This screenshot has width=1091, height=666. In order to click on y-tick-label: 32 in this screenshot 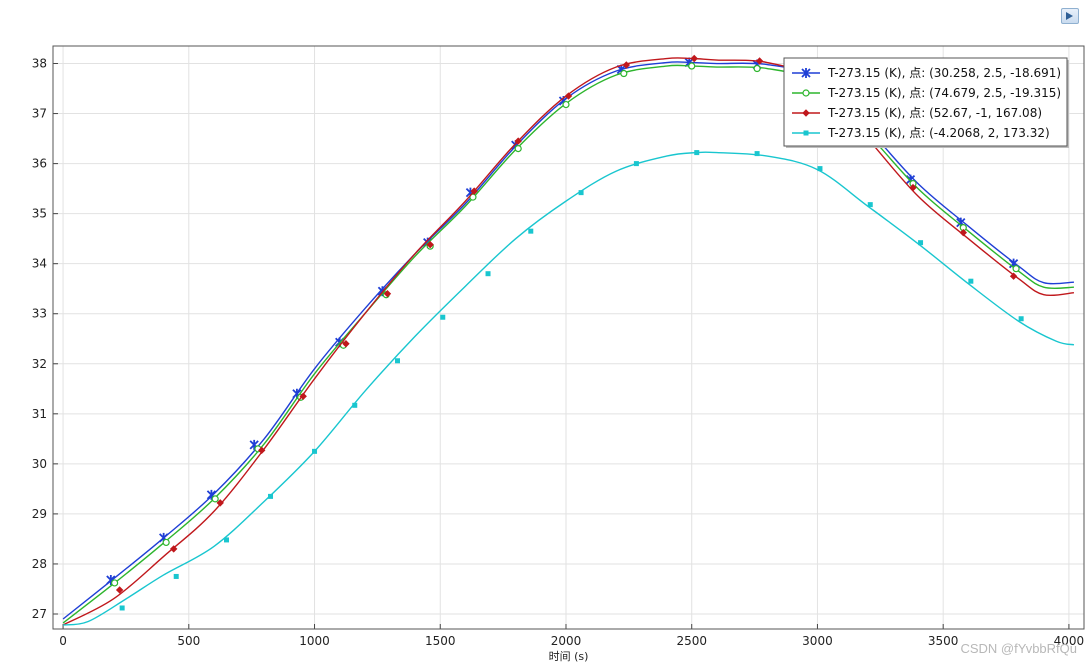, I will do `click(39, 364)`.